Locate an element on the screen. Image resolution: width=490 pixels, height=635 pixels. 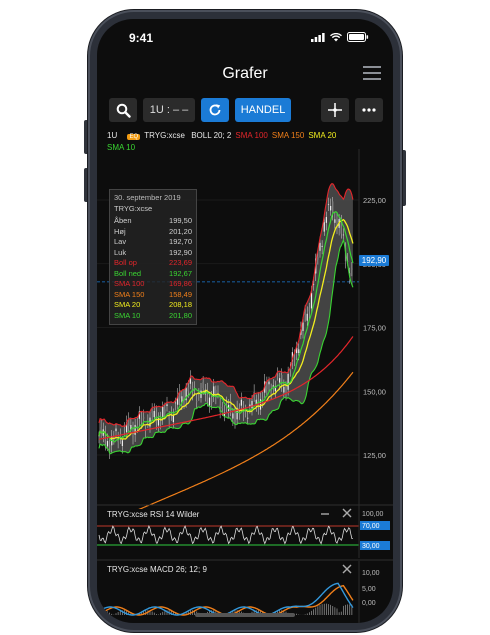
trade-button: HANDEL is located at coordinates (263, 110).